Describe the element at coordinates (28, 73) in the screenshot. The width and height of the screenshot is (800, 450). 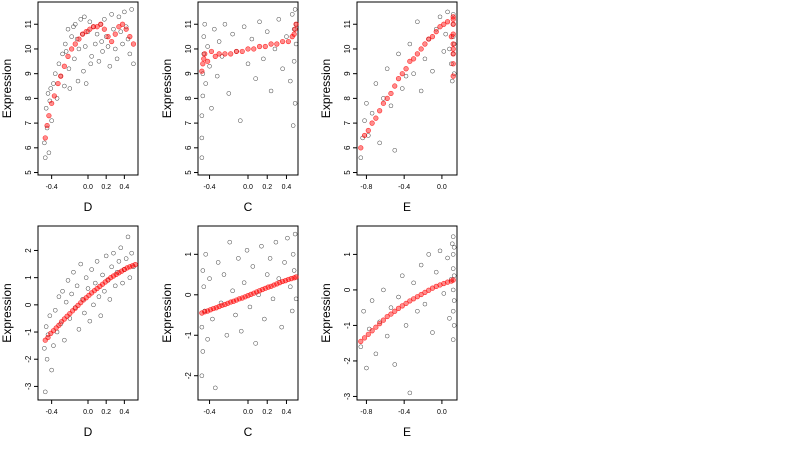
I see `y-tick-label: 9` at that location.